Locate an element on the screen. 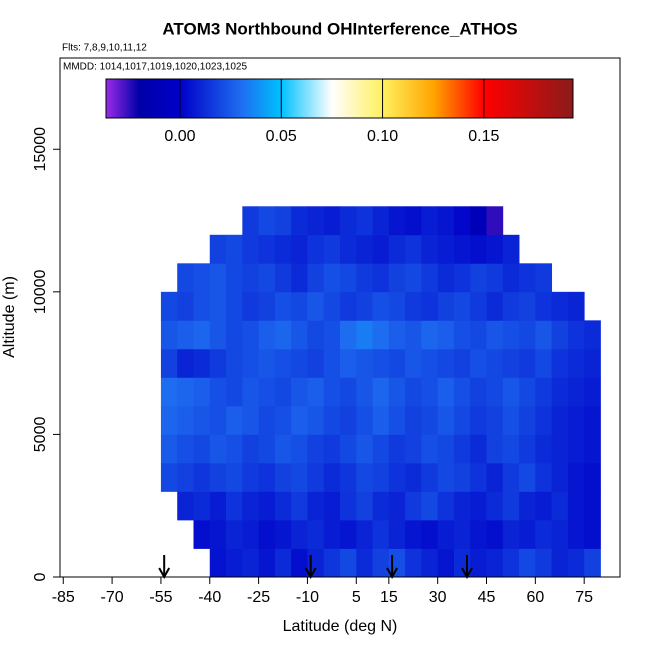 The height and width of the screenshot is (650, 650). x-tick-label: 5 is located at coordinates (356, 597).